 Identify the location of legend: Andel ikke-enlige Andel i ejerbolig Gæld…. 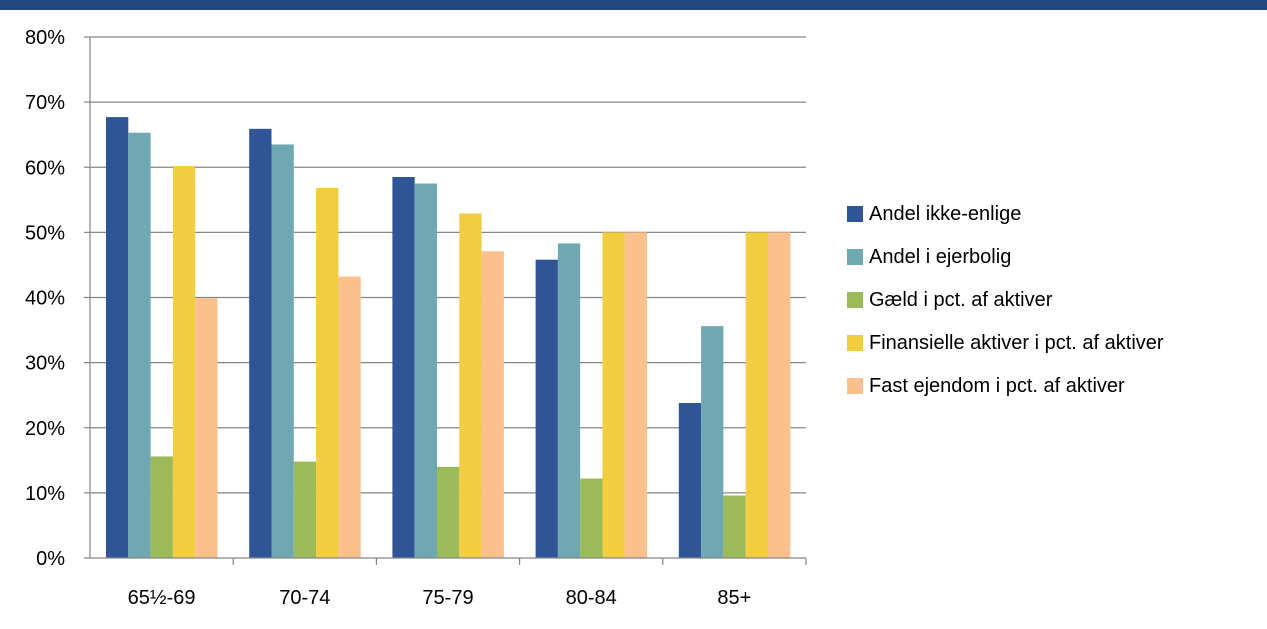
(1052, 308).